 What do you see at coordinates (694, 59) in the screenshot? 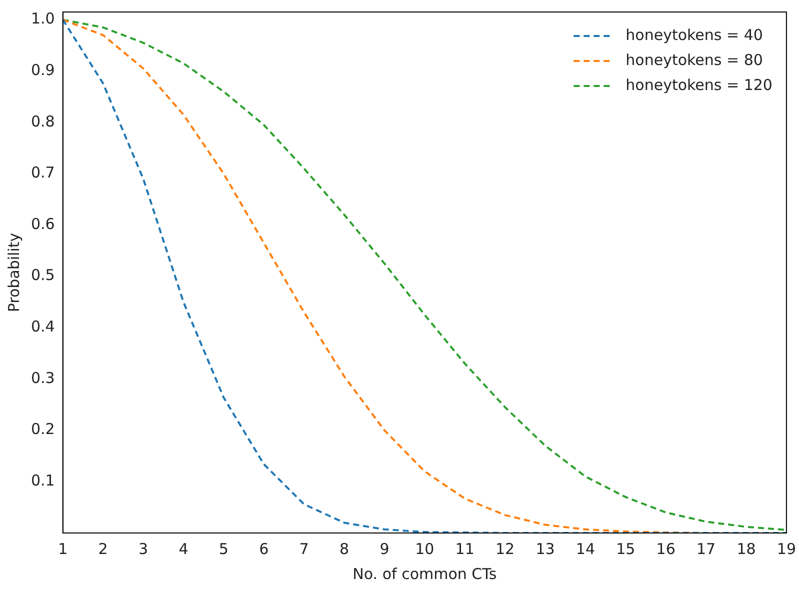
I see `legend-label: honeytokens = 80` at bounding box center [694, 59].